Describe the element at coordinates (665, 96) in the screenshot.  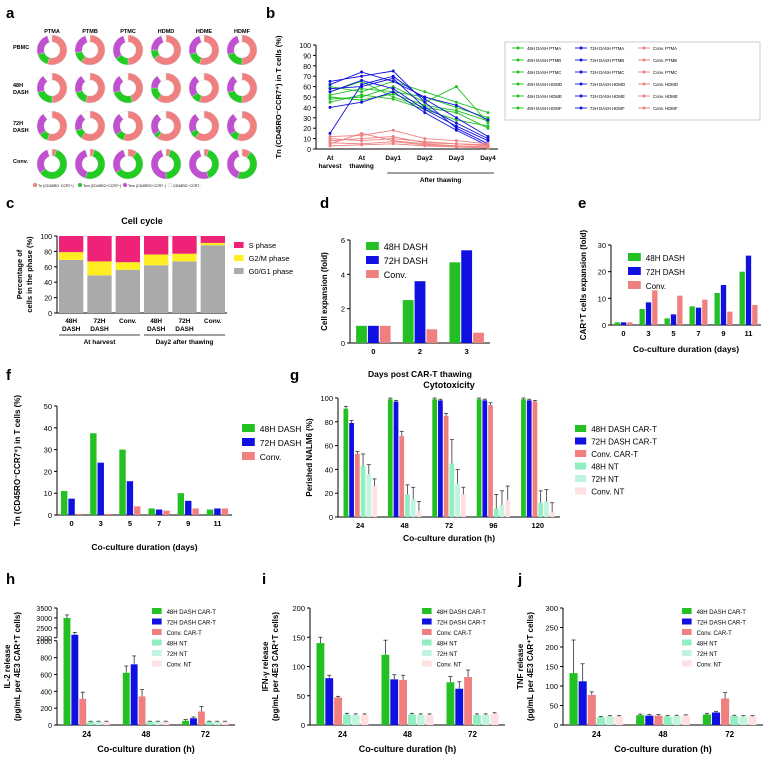
I see `legend-label: Conv. HDME` at that location.